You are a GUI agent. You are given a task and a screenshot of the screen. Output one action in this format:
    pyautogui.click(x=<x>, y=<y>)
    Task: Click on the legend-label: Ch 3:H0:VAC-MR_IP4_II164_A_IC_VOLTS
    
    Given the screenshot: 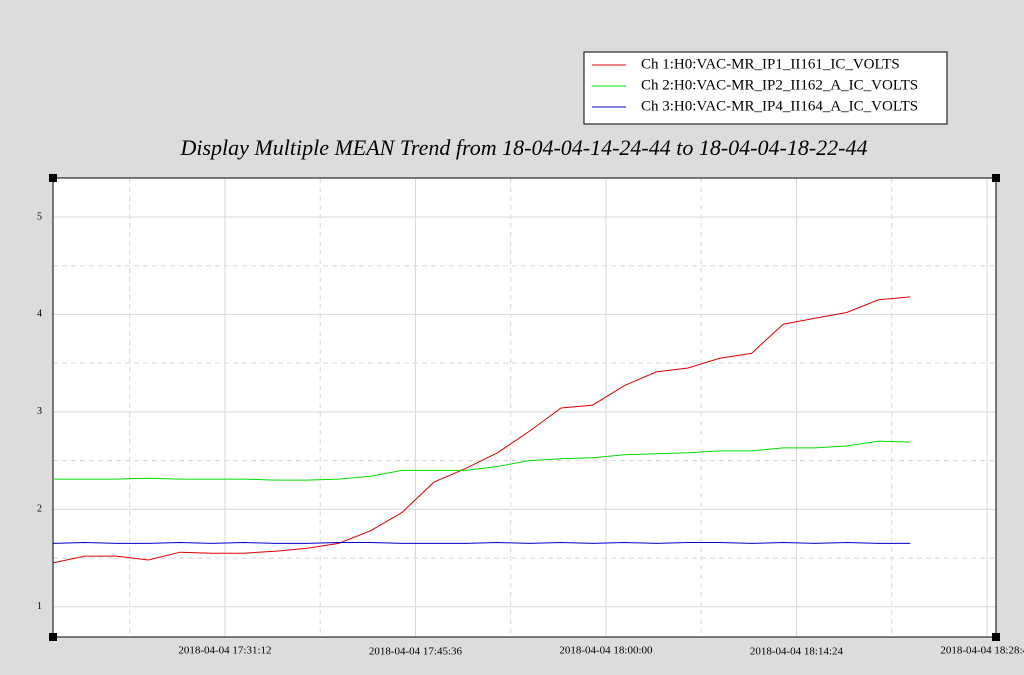 What is the action you would take?
    pyautogui.click(x=779, y=106)
    